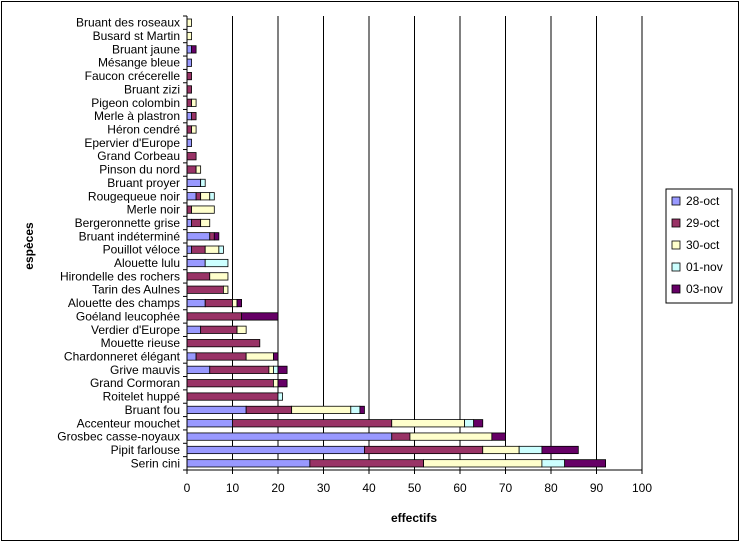 The image size is (742, 547). What do you see at coordinates (136, 290) in the screenshot?
I see `category-label: Tarin des Aulnes` at bounding box center [136, 290].